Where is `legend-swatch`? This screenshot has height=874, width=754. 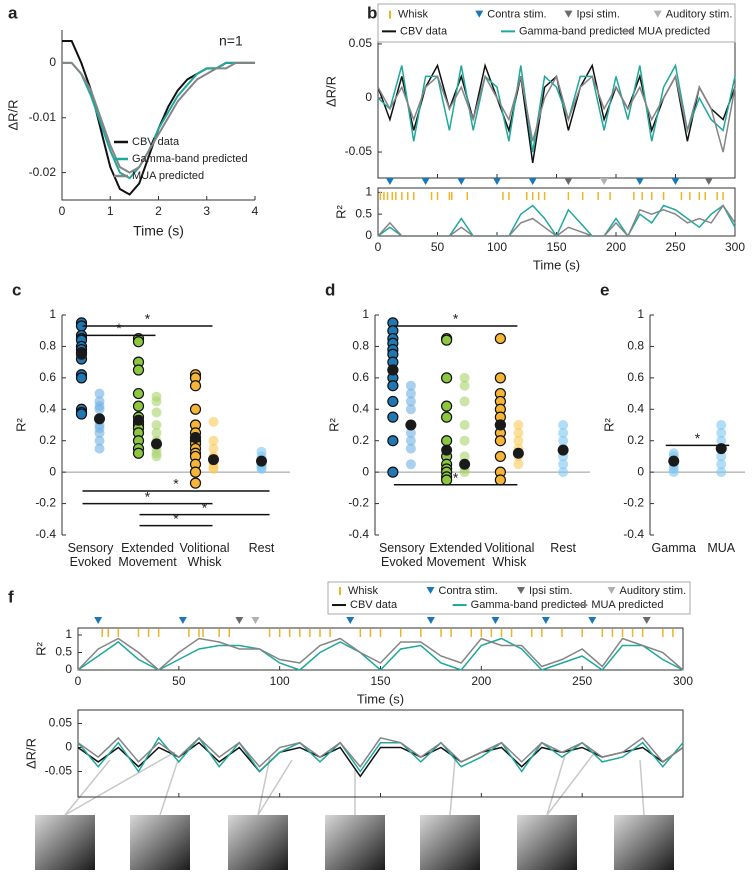
legend-swatch is located at coordinates (430, 590).